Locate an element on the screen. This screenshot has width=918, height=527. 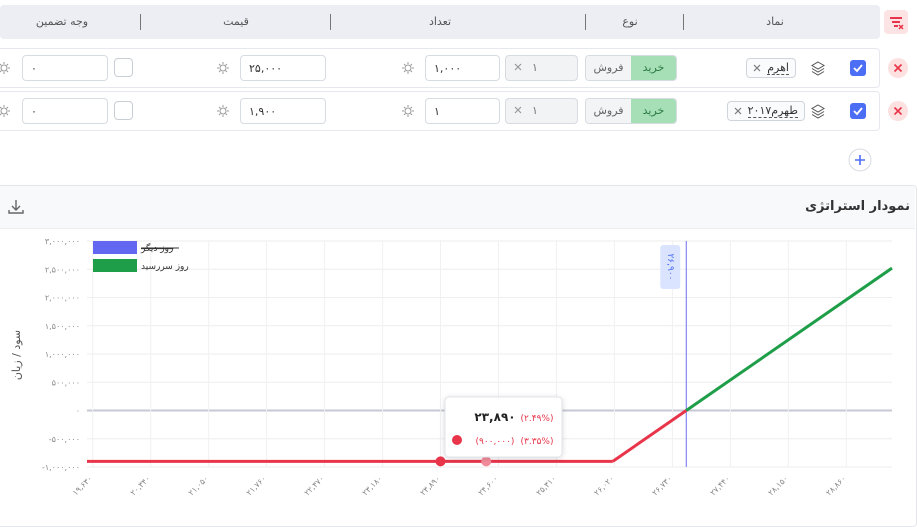
header-cell: تعداد is located at coordinates (440, 21).